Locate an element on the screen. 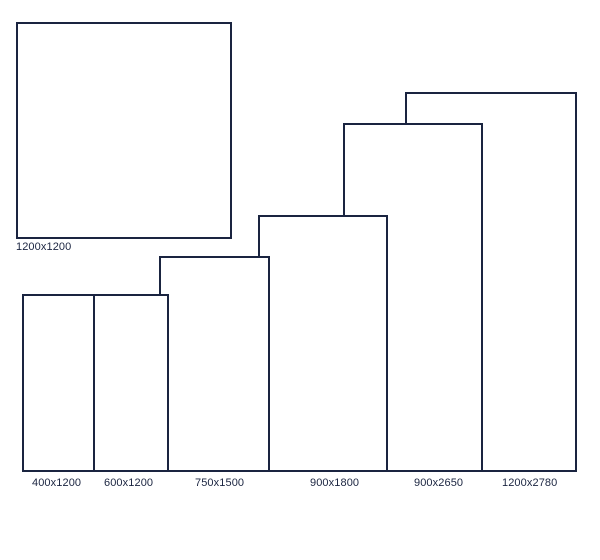  size-label-1200x1200-square: 1200x1200 is located at coordinates (44, 247).